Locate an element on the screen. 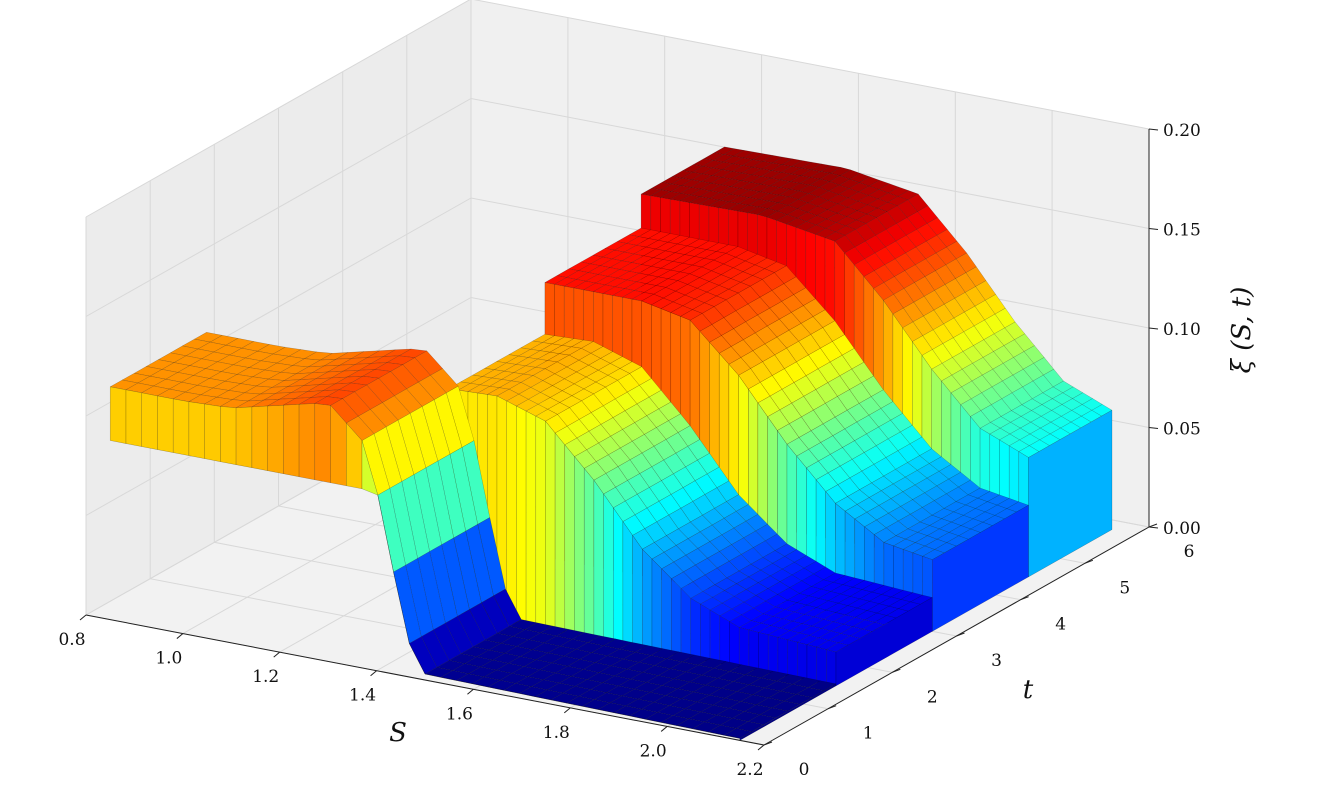 The image size is (1328, 809). y-tick-label: 3 is located at coordinates (996, 661).